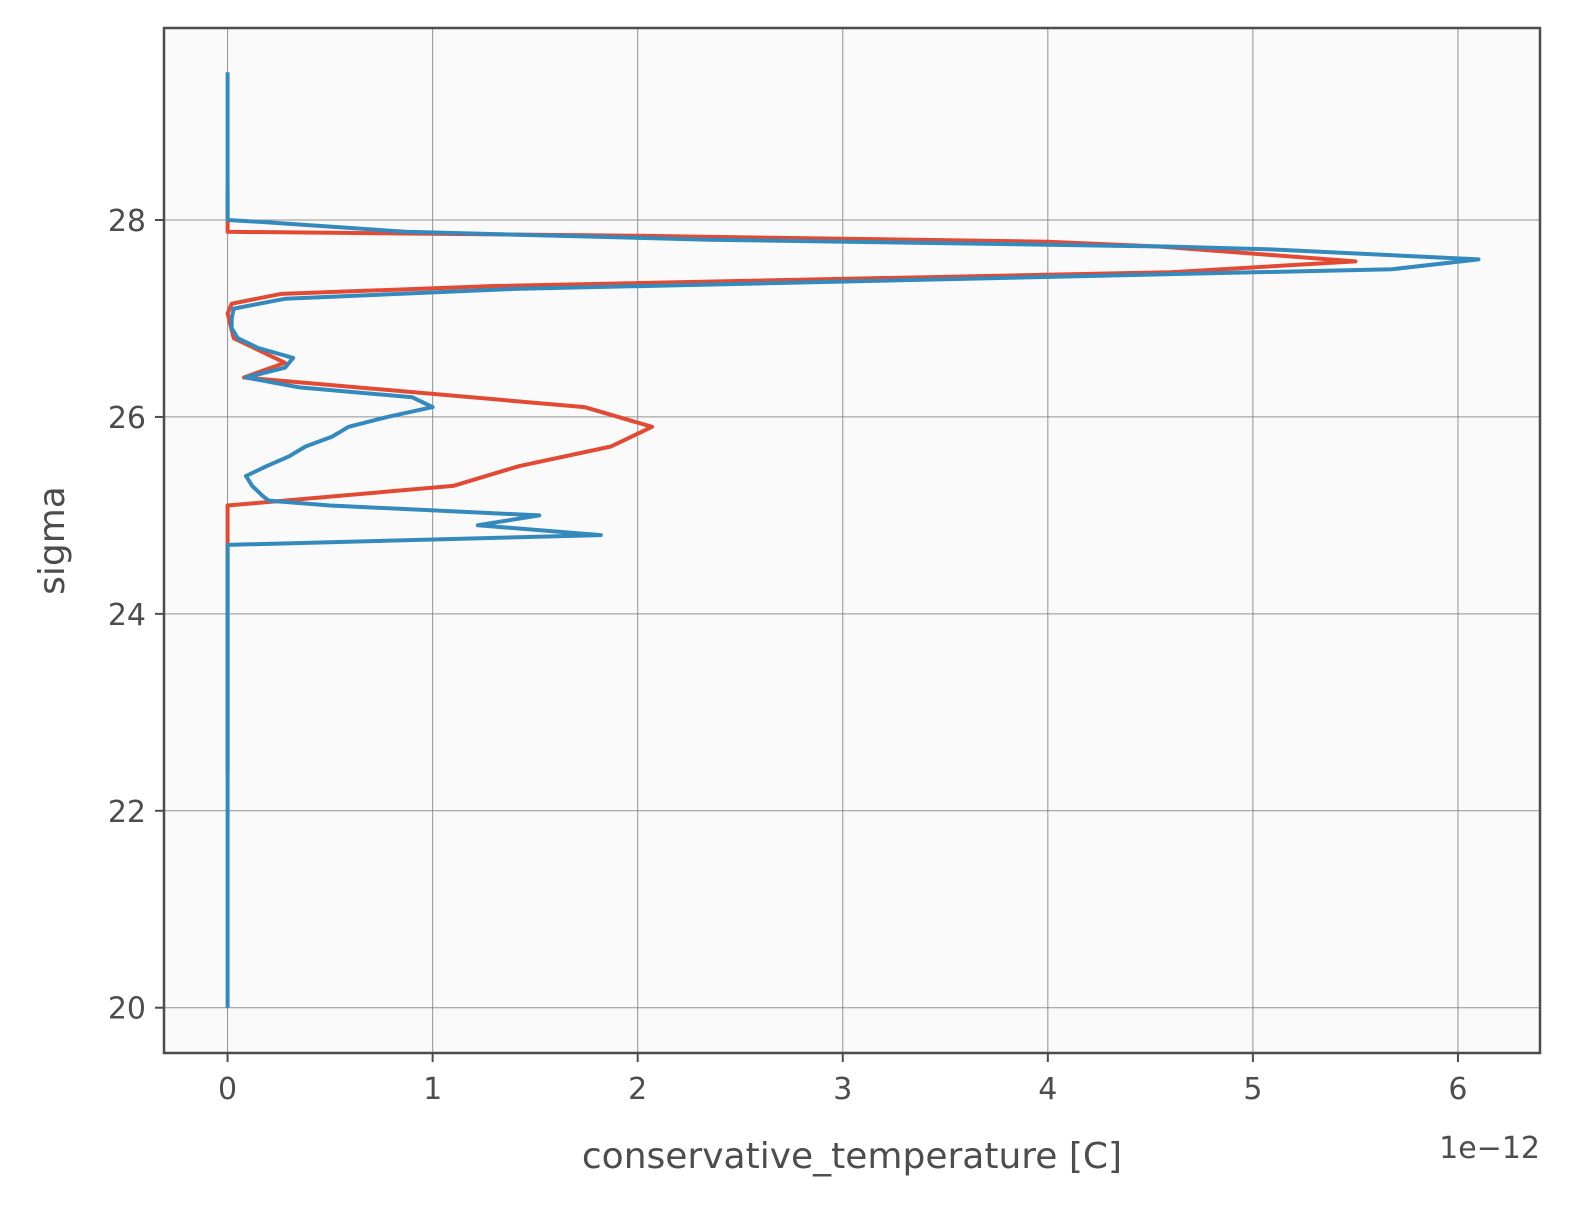  What do you see at coordinates (127, 221) in the screenshot?
I see `y-tick-label: 28` at bounding box center [127, 221].